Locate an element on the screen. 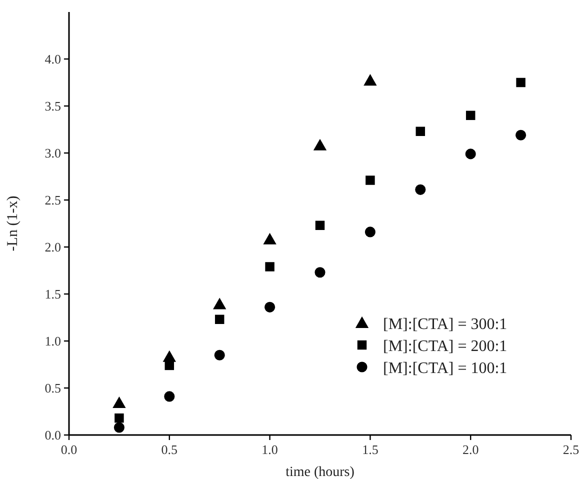  x-tick-label: 1.5 is located at coordinates (370, 449).